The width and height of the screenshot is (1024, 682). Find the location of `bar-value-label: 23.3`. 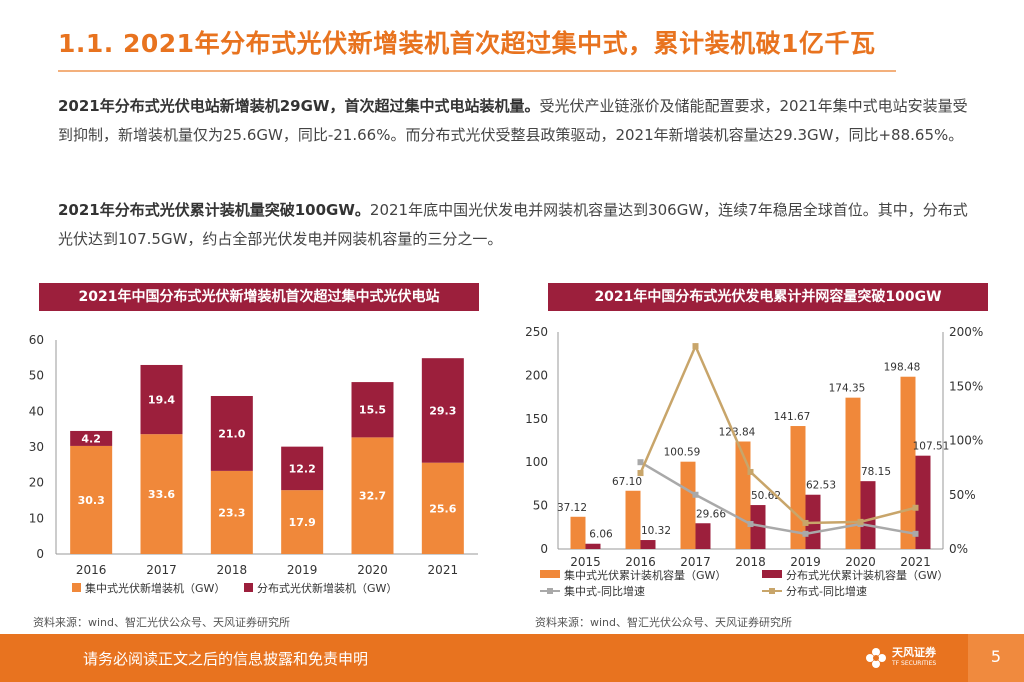

bar-value-label: 23.3 is located at coordinates (231, 512).